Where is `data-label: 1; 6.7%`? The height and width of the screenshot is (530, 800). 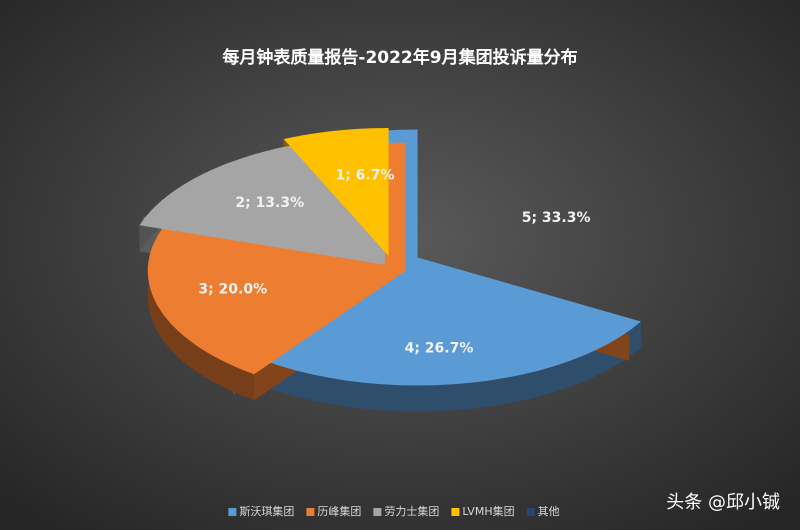
data-label: 1; 6.7% is located at coordinates (364, 176).